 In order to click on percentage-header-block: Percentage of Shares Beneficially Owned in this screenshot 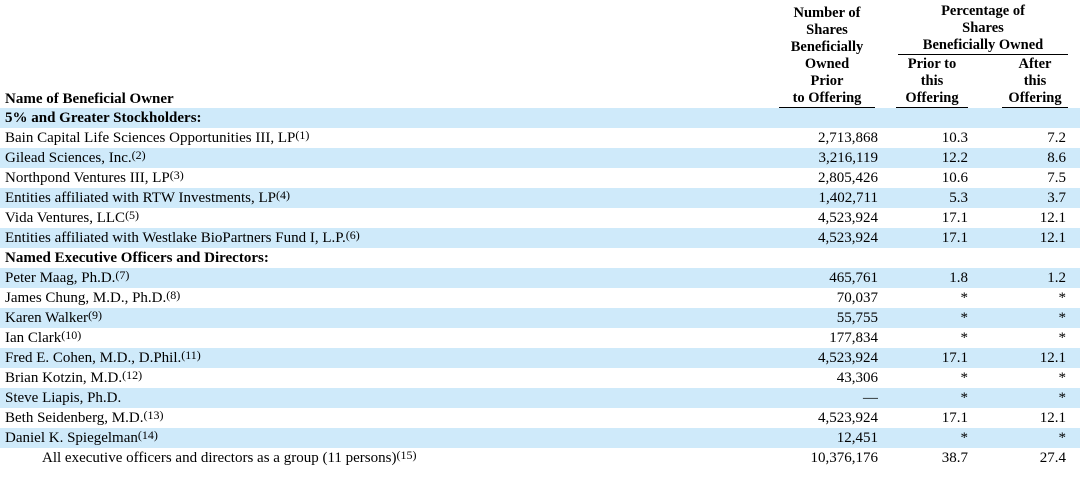, I will do `click(983, 29)`.